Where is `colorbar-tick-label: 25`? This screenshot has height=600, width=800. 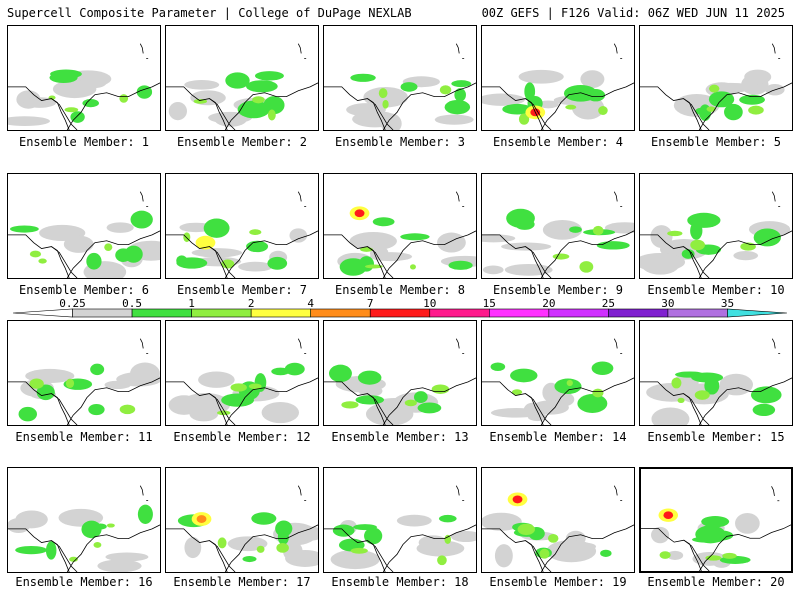 colorbar-tick-label: 25 is located at coordinates (608, 303).